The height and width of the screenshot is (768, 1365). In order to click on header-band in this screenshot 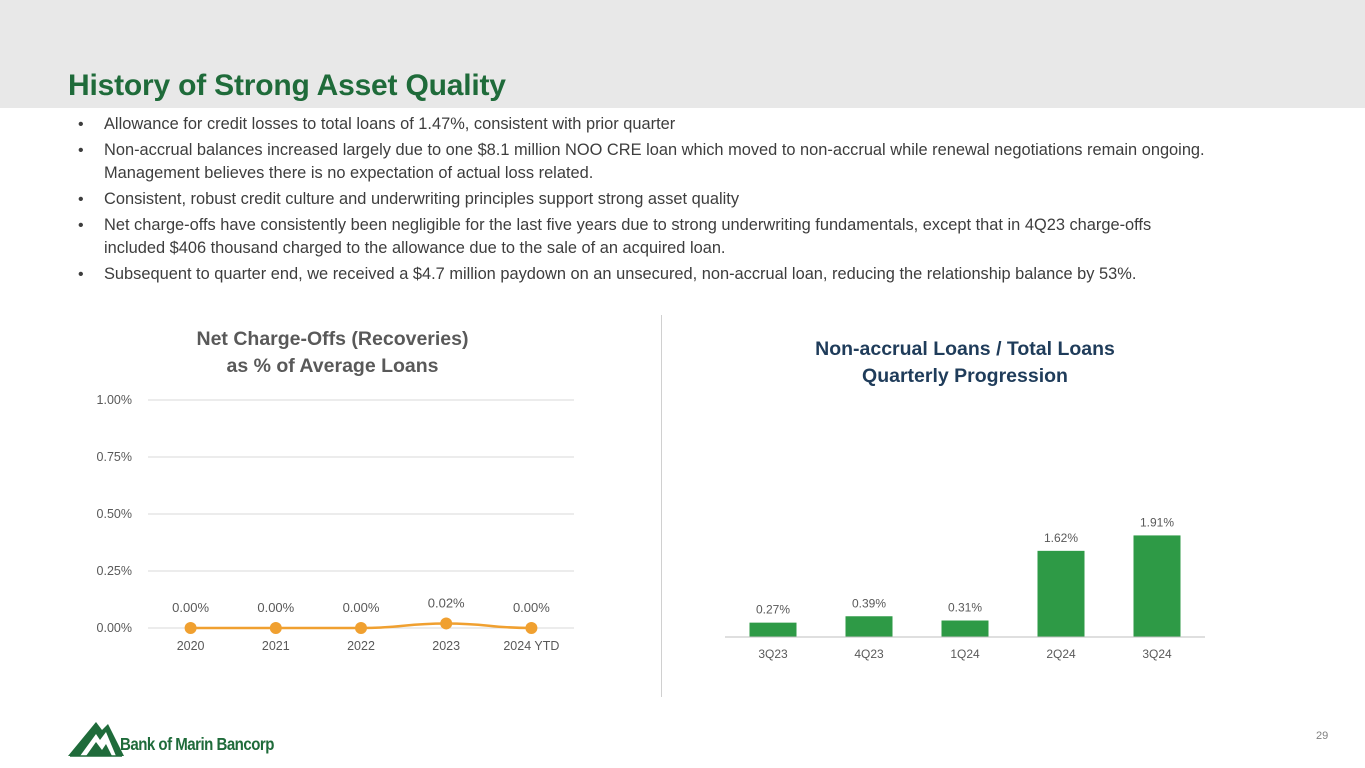, I will do `click(682, 54)`.